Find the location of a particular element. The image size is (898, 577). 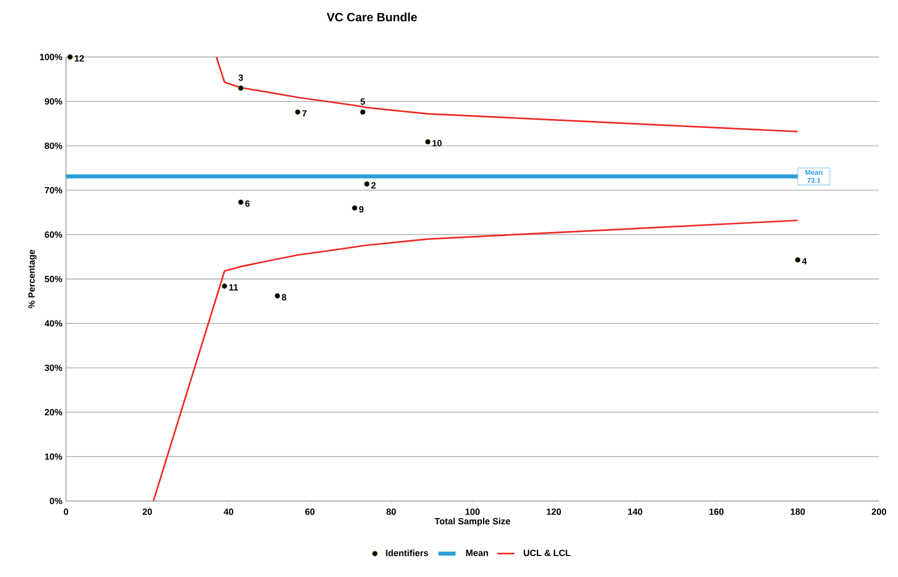

y-tick-label: 90% is located at coordinates (53, 101).